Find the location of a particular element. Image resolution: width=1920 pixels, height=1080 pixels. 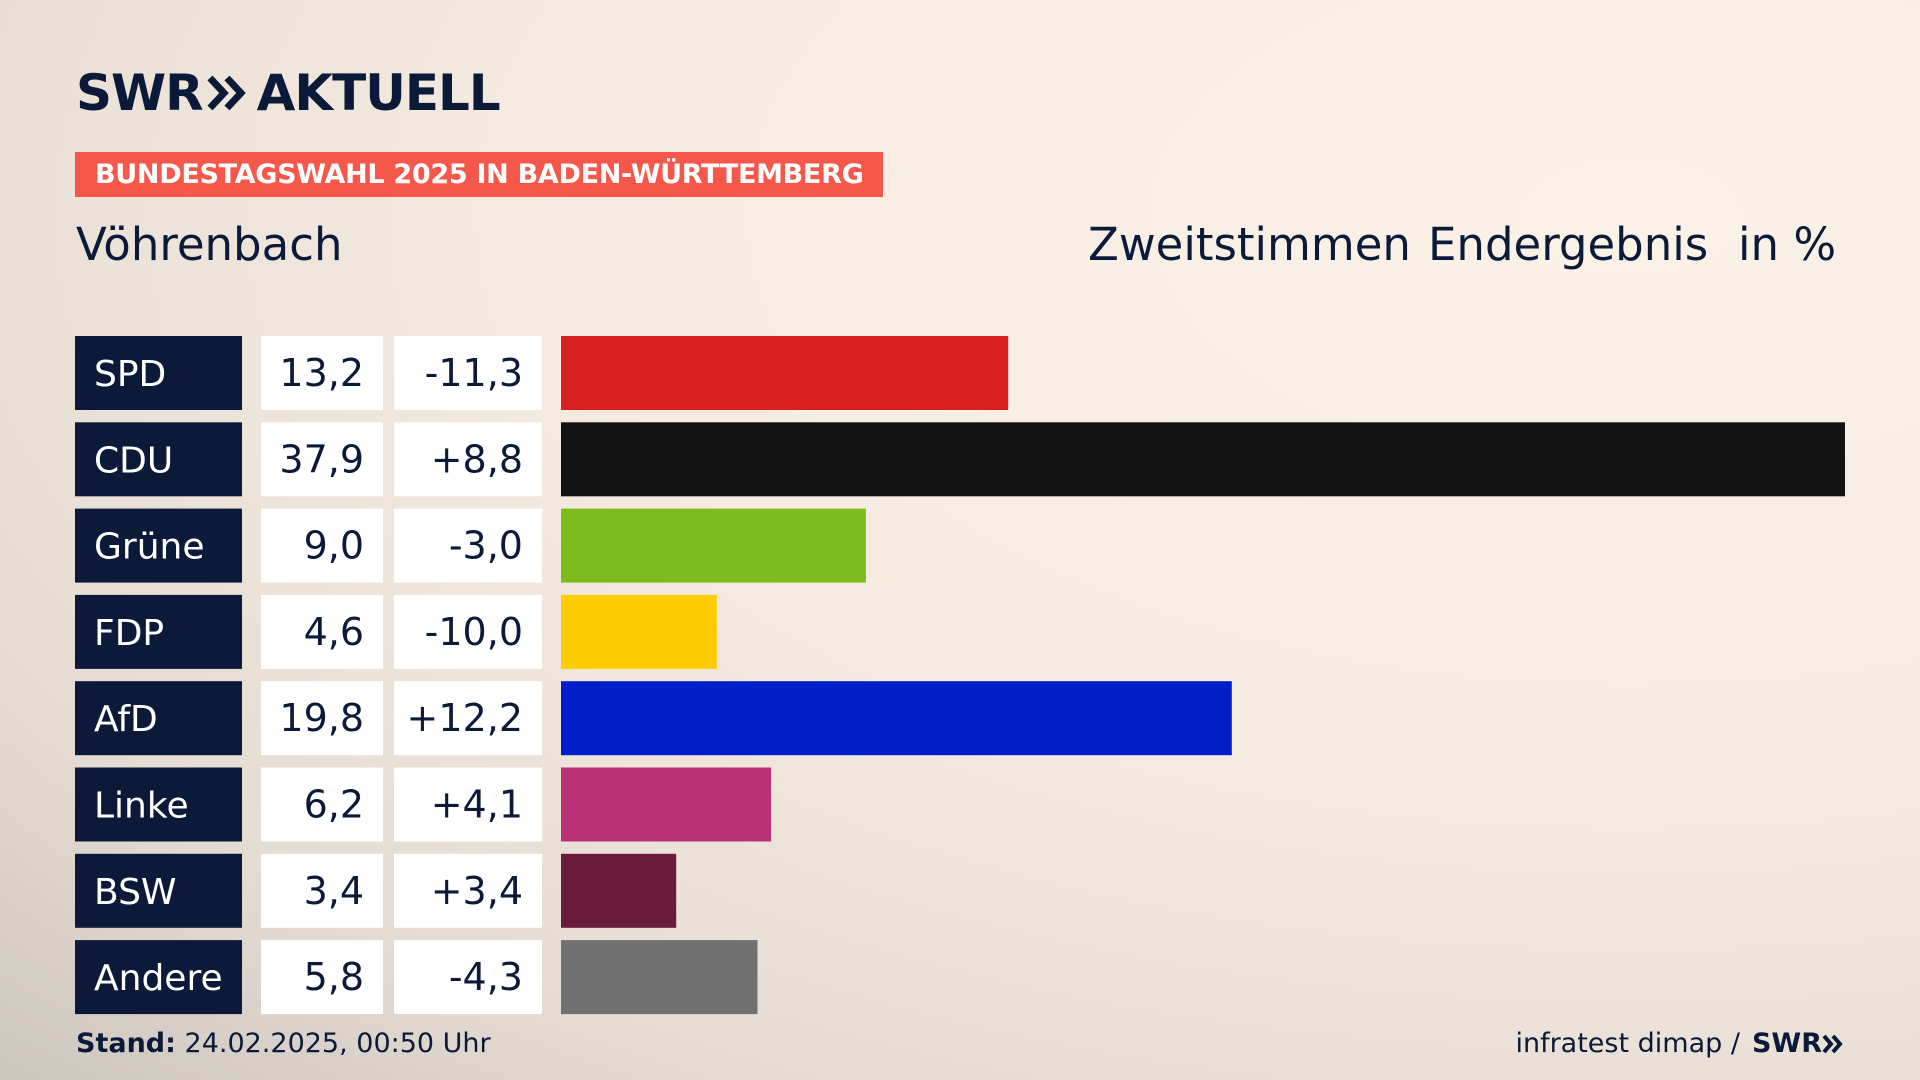

change-label: -3,0 is located at coordinates (486, 546).